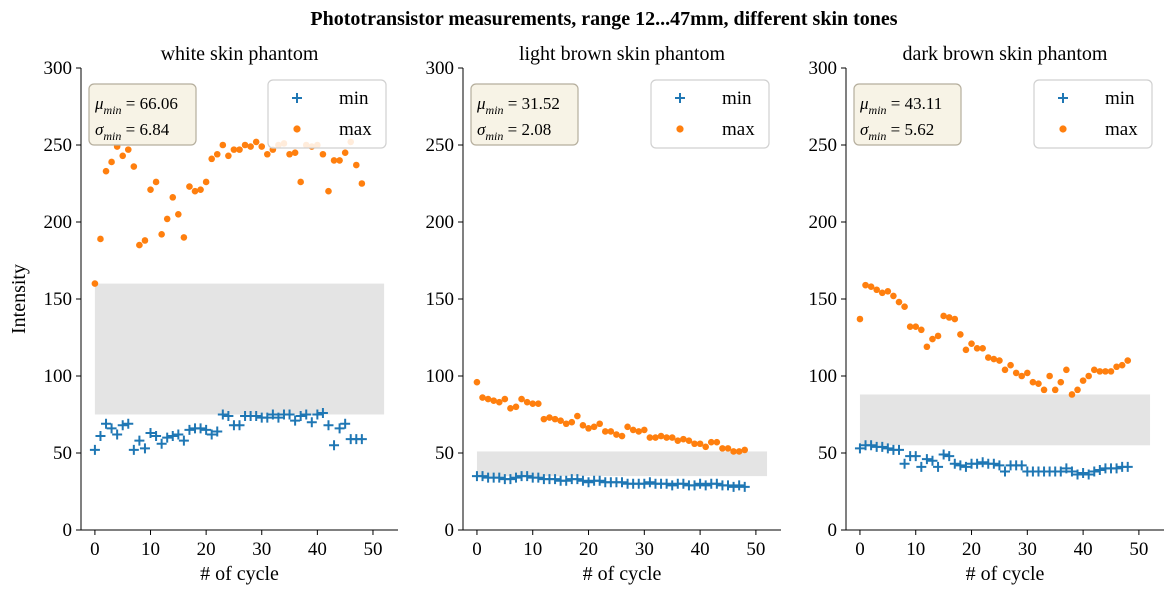 The image size is (1173, 595). Describe the element at coordinates (327, 114) in the screenshot. I see `legend: min max` at that location.